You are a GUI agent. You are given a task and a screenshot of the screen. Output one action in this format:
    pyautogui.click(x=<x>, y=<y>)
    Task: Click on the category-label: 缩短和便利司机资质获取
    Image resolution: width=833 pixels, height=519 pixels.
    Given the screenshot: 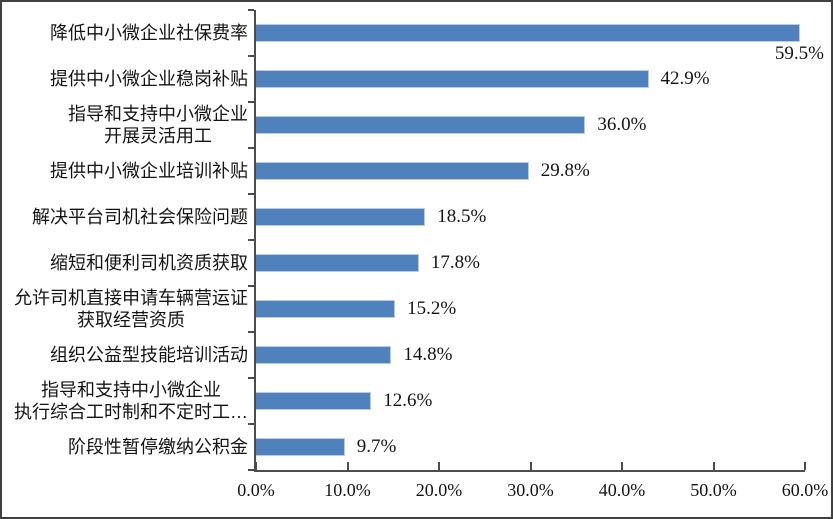 What is the action you would take?
    pyautogui.click(x=149, y=263)
    